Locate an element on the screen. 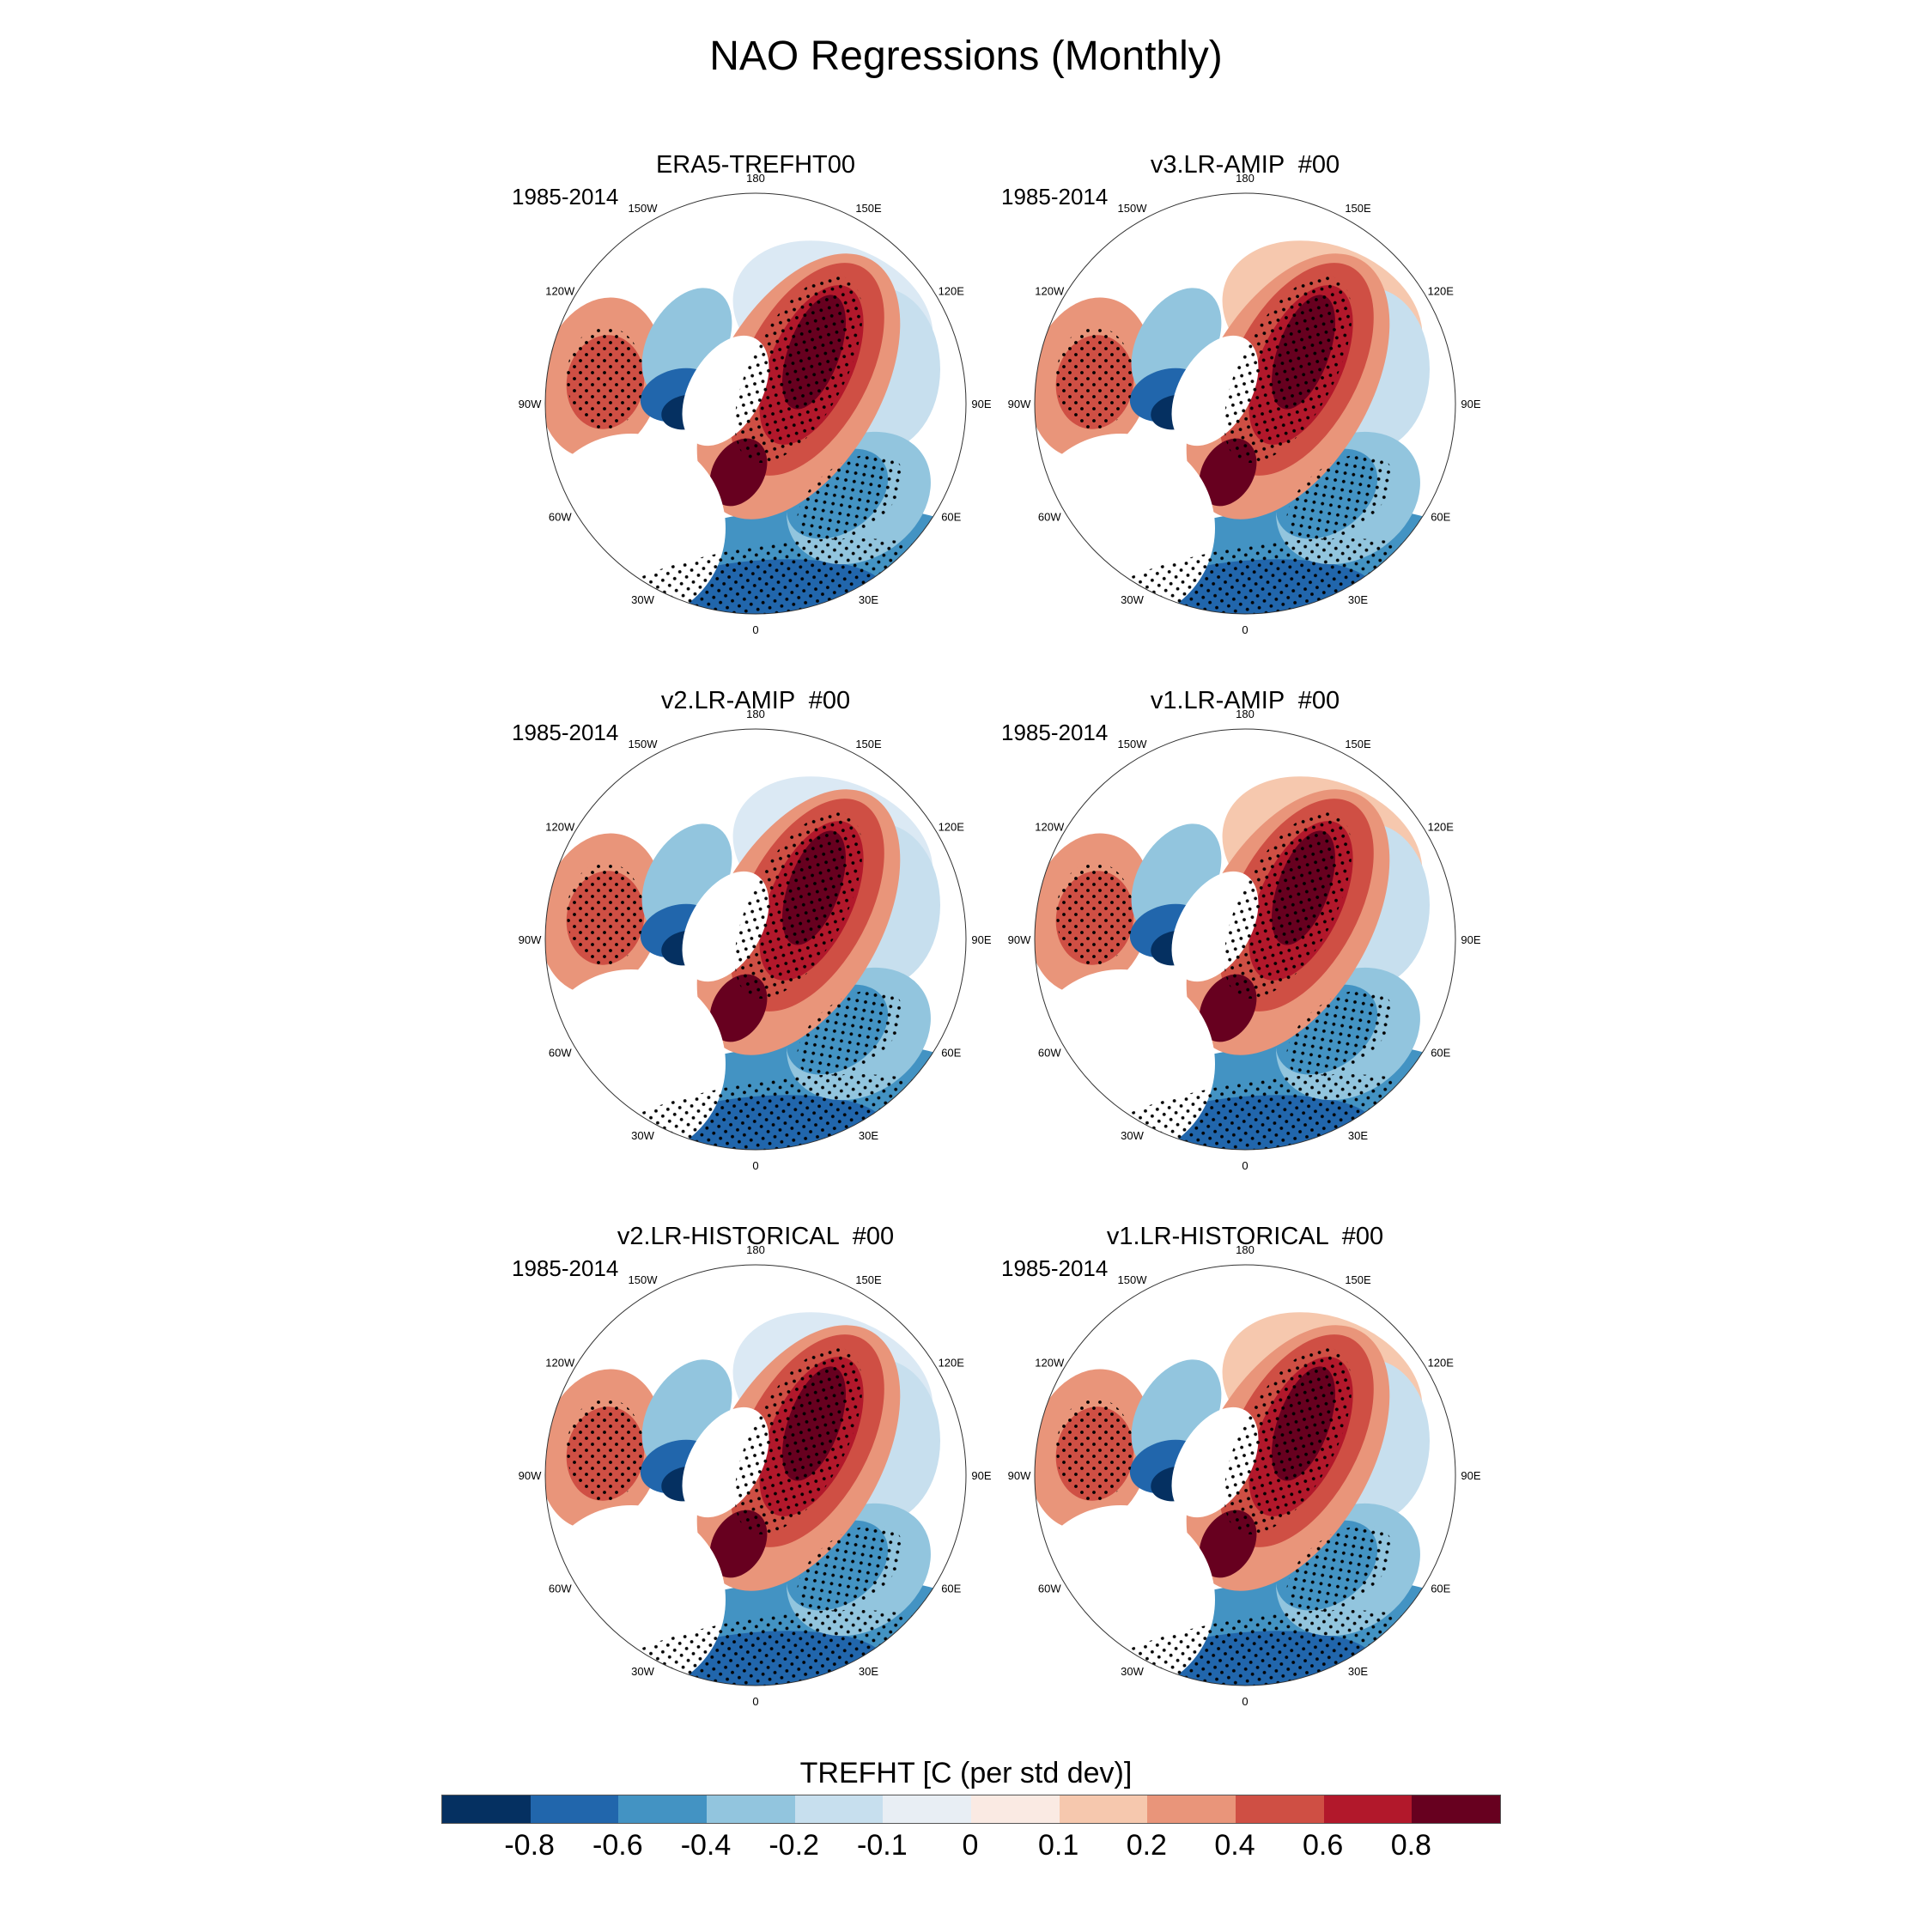 The width and height of the screenshot is (1932, 1932). colorbar-title: TREFHT [C (per std dev)] is located at coordinates (966, 1773).